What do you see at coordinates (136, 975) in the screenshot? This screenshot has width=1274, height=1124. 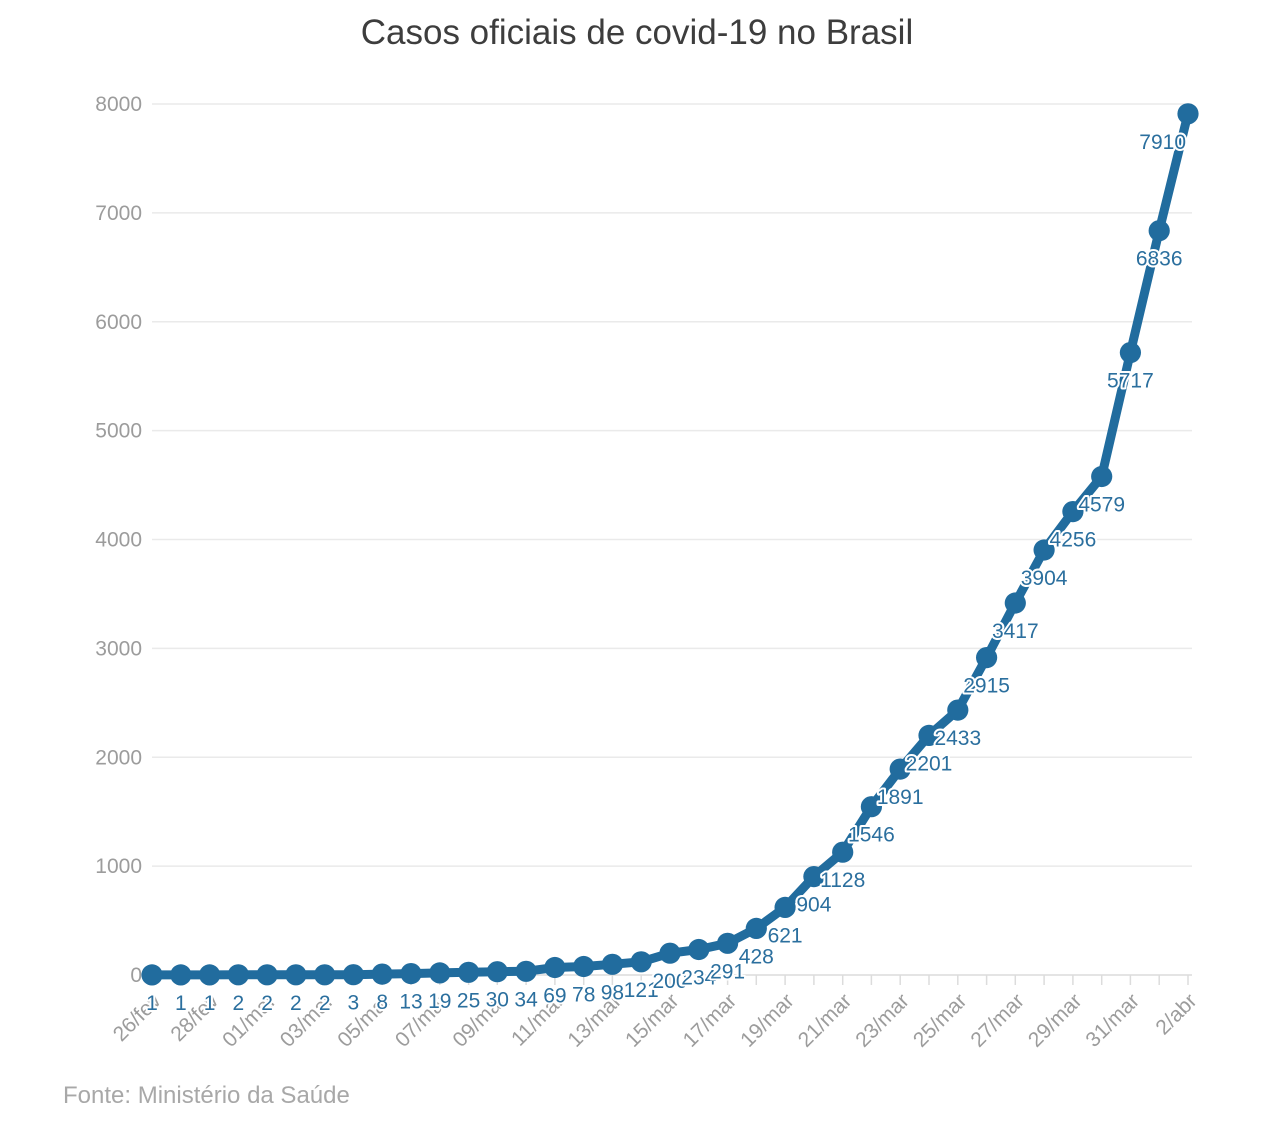 I see `y-axis-tick-label: 0` at bounding box center [136, 975].